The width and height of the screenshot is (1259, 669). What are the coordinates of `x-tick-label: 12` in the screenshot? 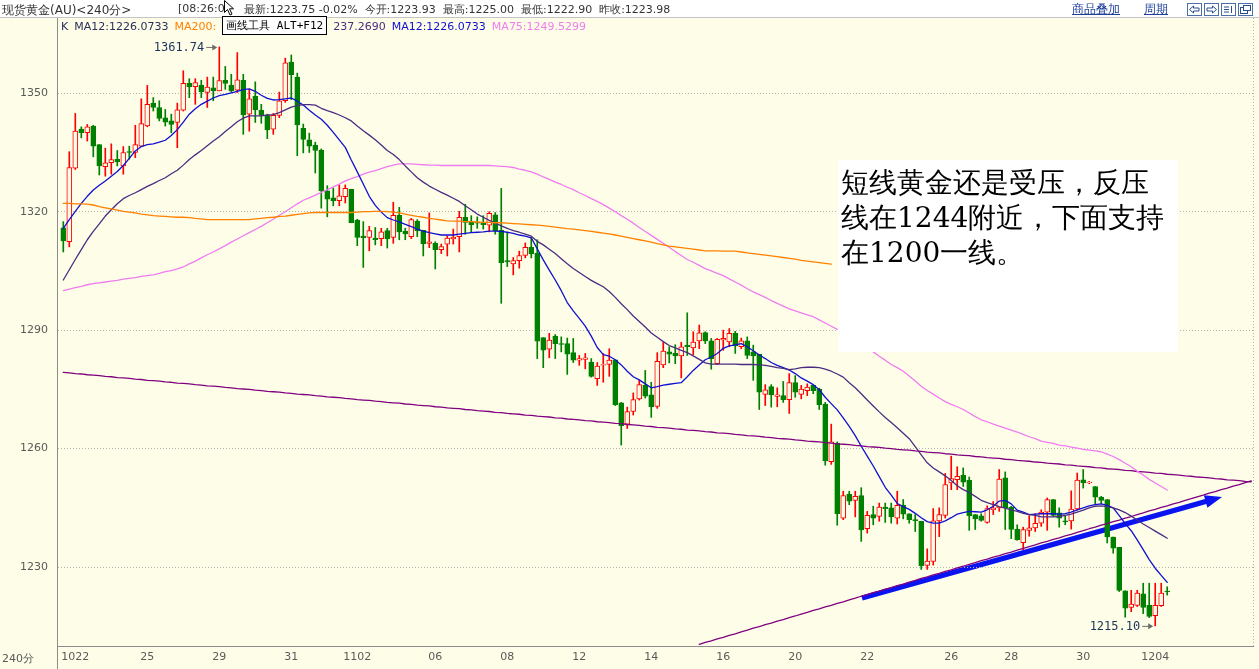 It's located at (579, 657).